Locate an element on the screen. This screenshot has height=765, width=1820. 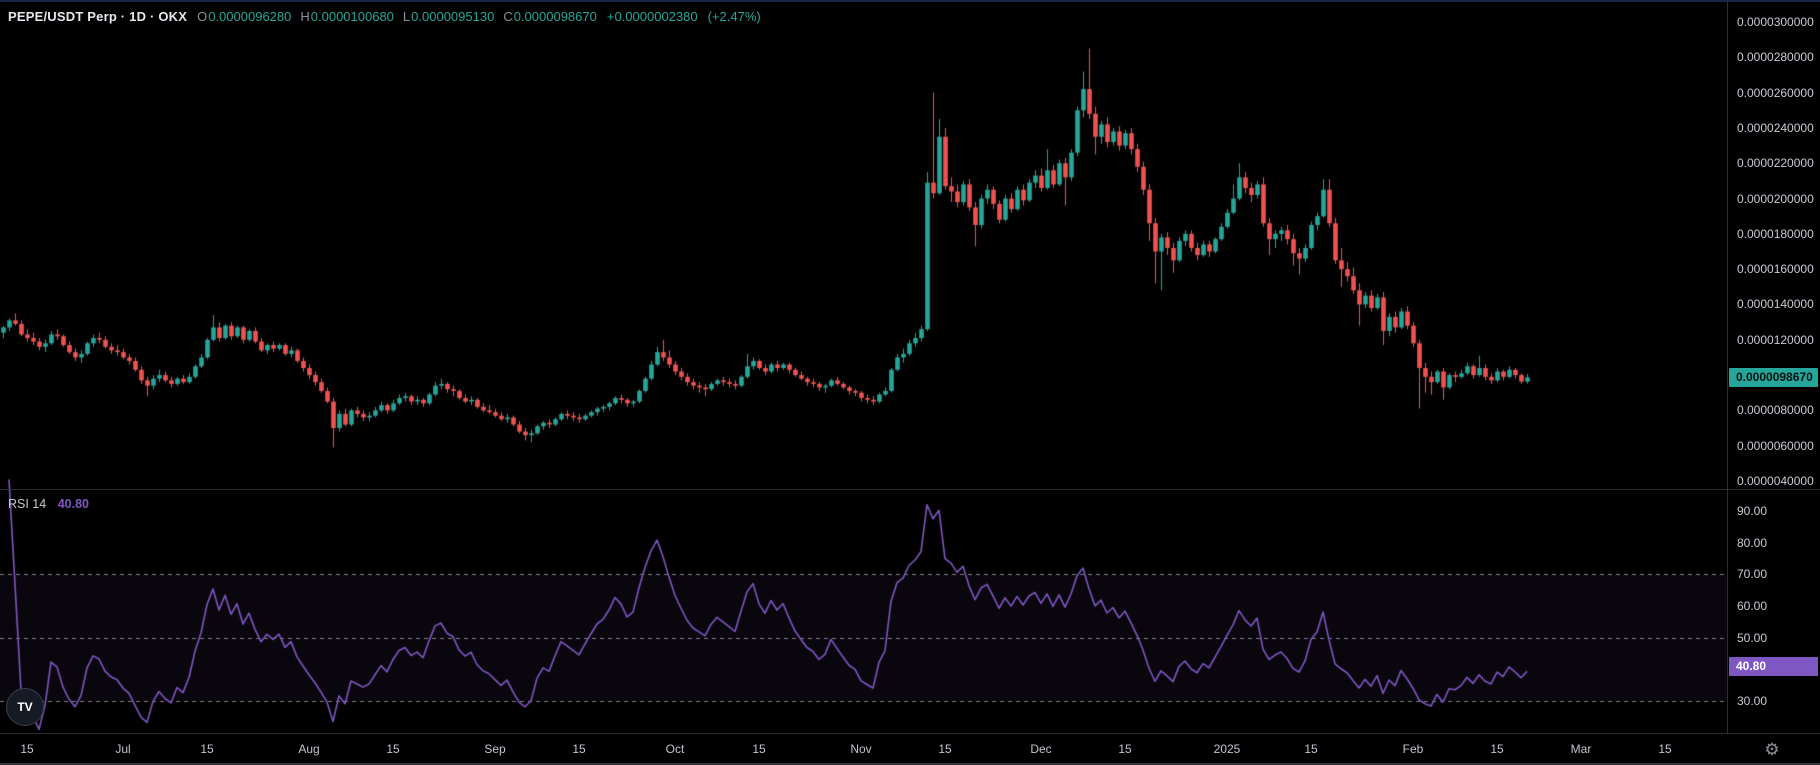
rsi-legend: RSI 14 40.80 is located at coordinates (48, 504).